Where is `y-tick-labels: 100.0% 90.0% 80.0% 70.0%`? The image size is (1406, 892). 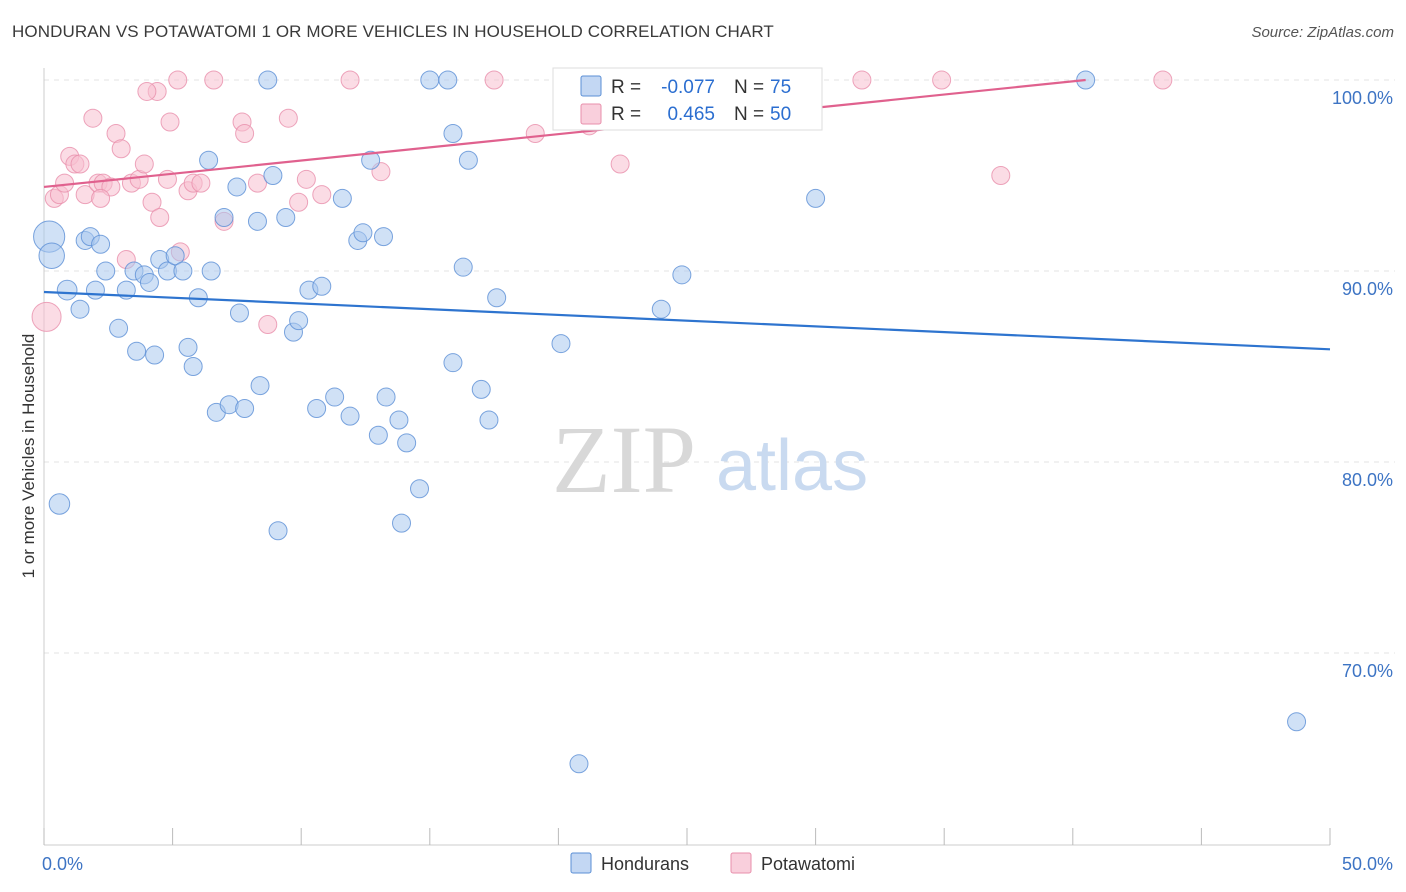
y-tick-labels: 100.0% 90.0% 80.0% 70.0% is located at coordinates (1362, 384).